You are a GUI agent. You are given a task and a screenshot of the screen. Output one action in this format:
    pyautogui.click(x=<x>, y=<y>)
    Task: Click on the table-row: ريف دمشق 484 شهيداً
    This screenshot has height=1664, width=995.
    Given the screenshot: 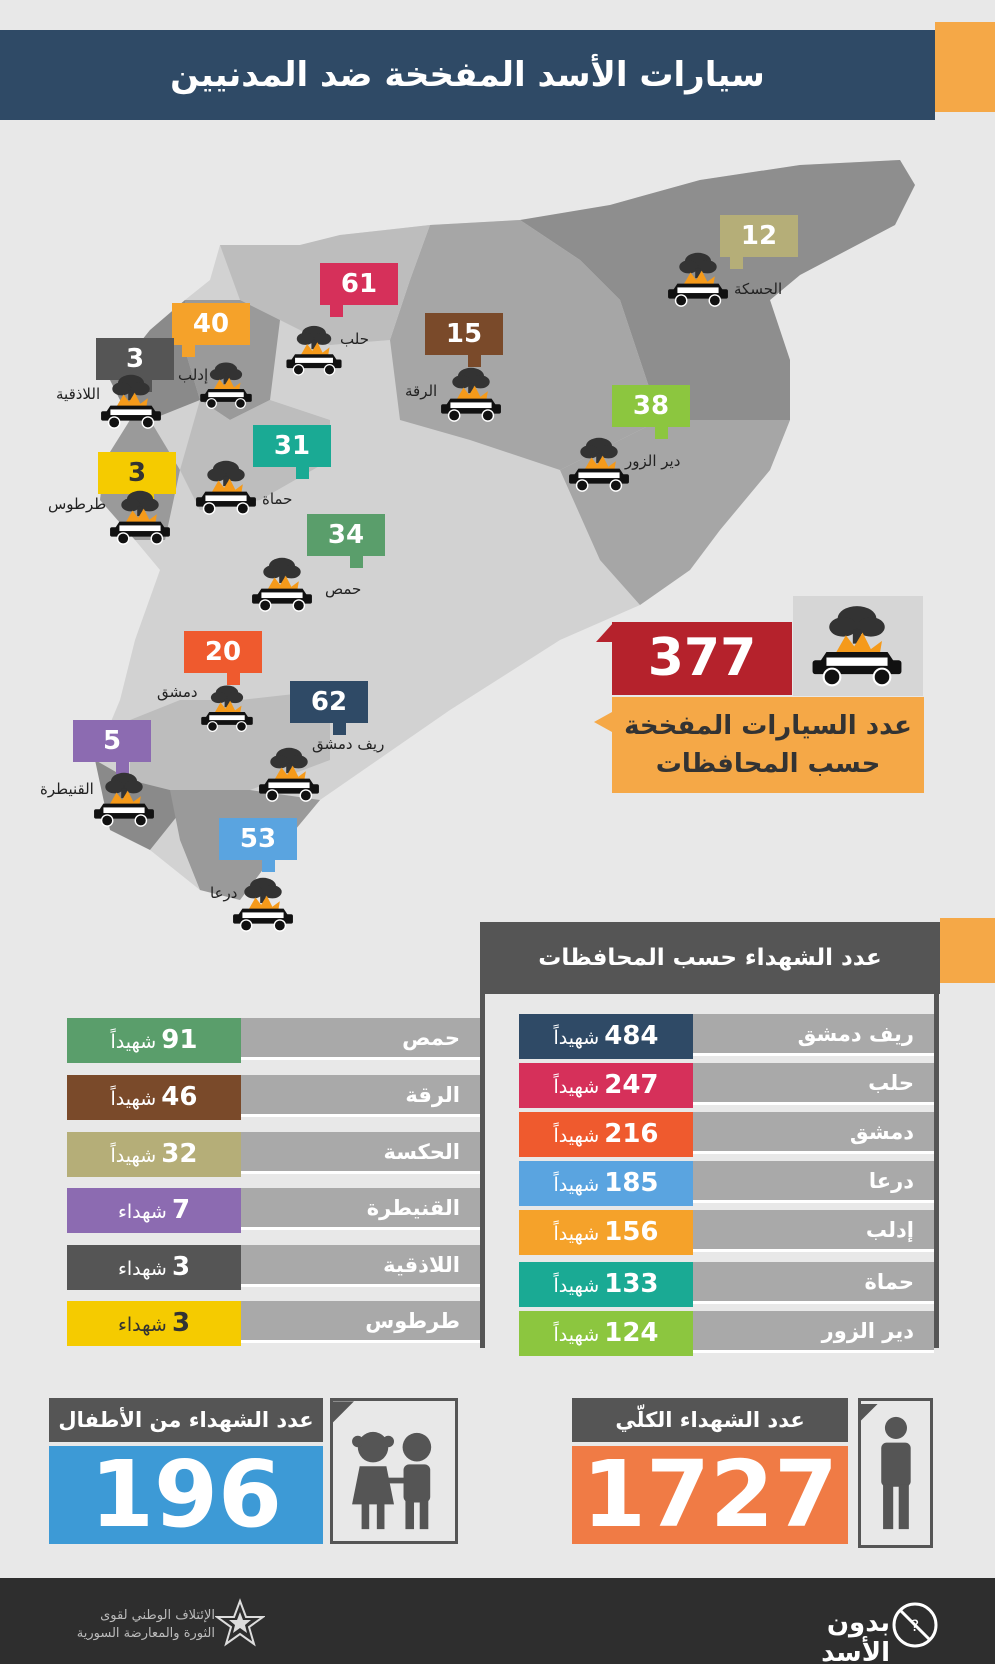 What is the action you would take?
    pyautogui.click(x=726, y=1036)
    